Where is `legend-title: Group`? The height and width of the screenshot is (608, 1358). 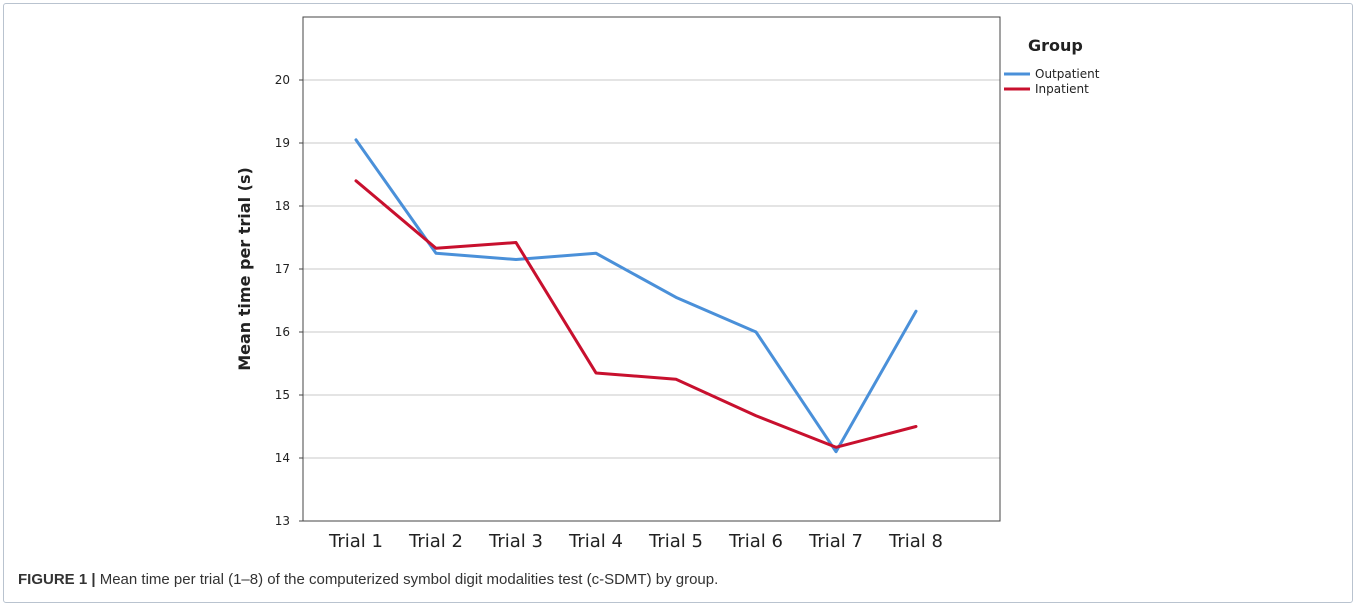
legend-title: Group is located at coordinates (1055, 45).